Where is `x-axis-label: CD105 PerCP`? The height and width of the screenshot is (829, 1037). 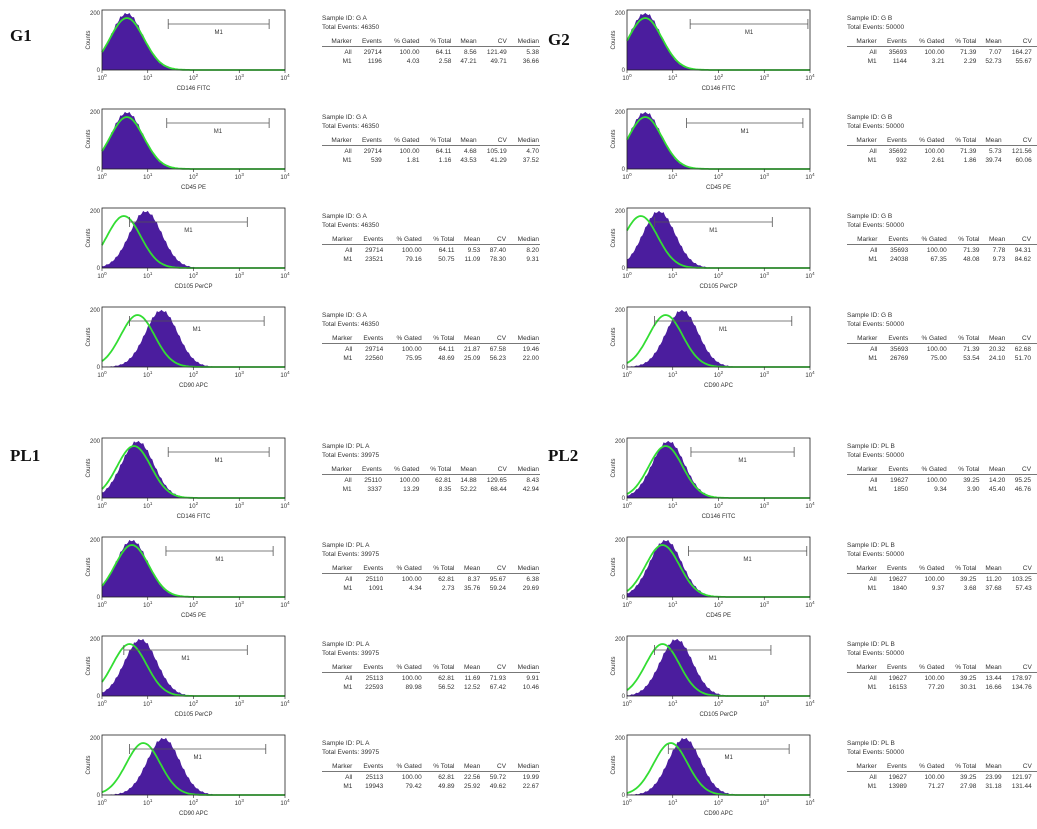
x-axis-label: CD105 PerCP is located at coordinates (718, 715).